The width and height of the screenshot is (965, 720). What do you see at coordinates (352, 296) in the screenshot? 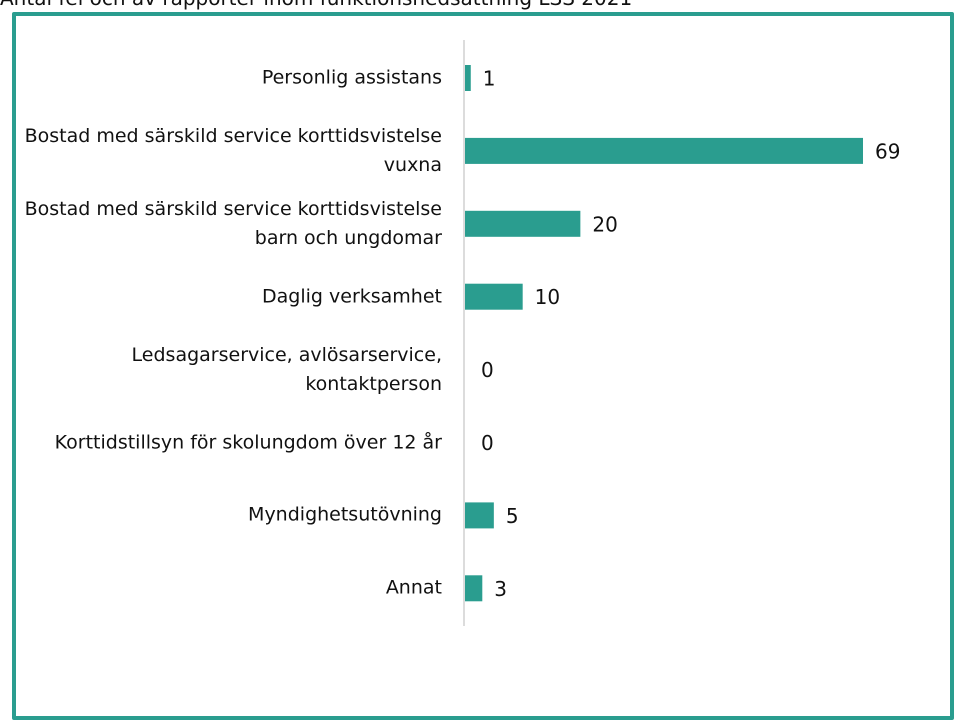
I see `category-label: Daglig verksamhet` at bounding box center [352, 296].